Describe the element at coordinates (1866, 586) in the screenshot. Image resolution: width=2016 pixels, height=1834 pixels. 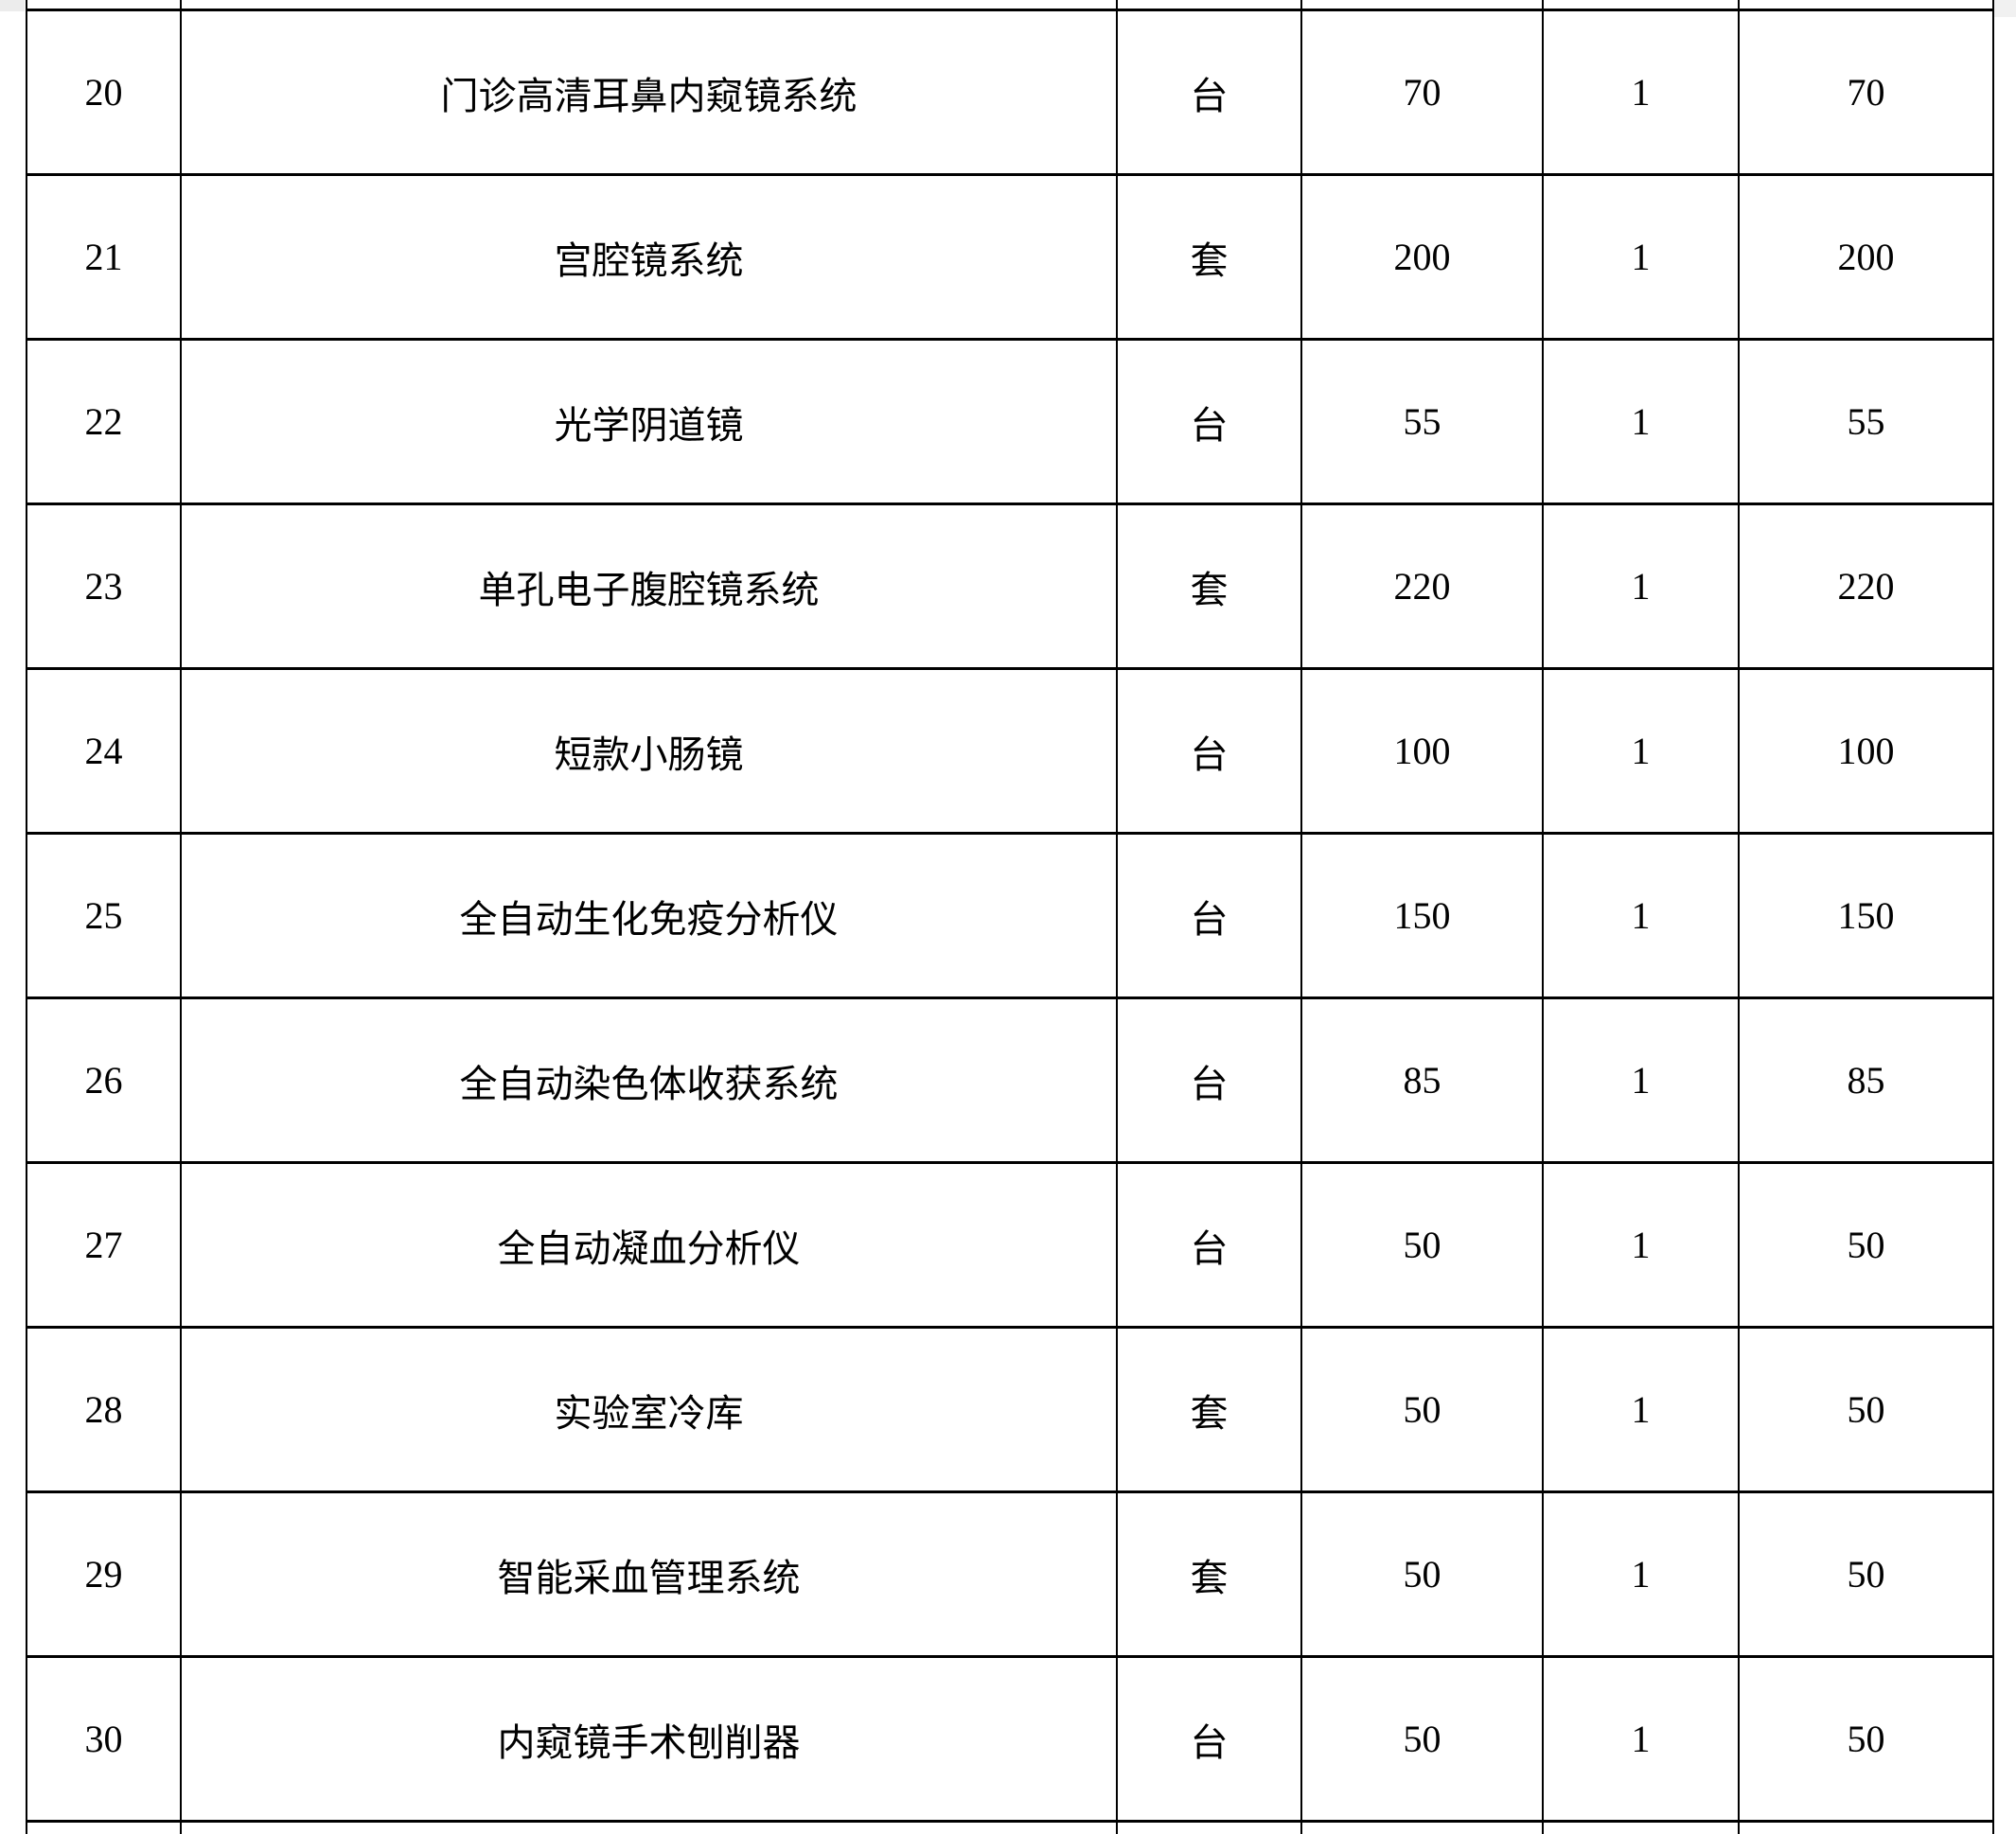
I see `row-23-total: 220` at that location.